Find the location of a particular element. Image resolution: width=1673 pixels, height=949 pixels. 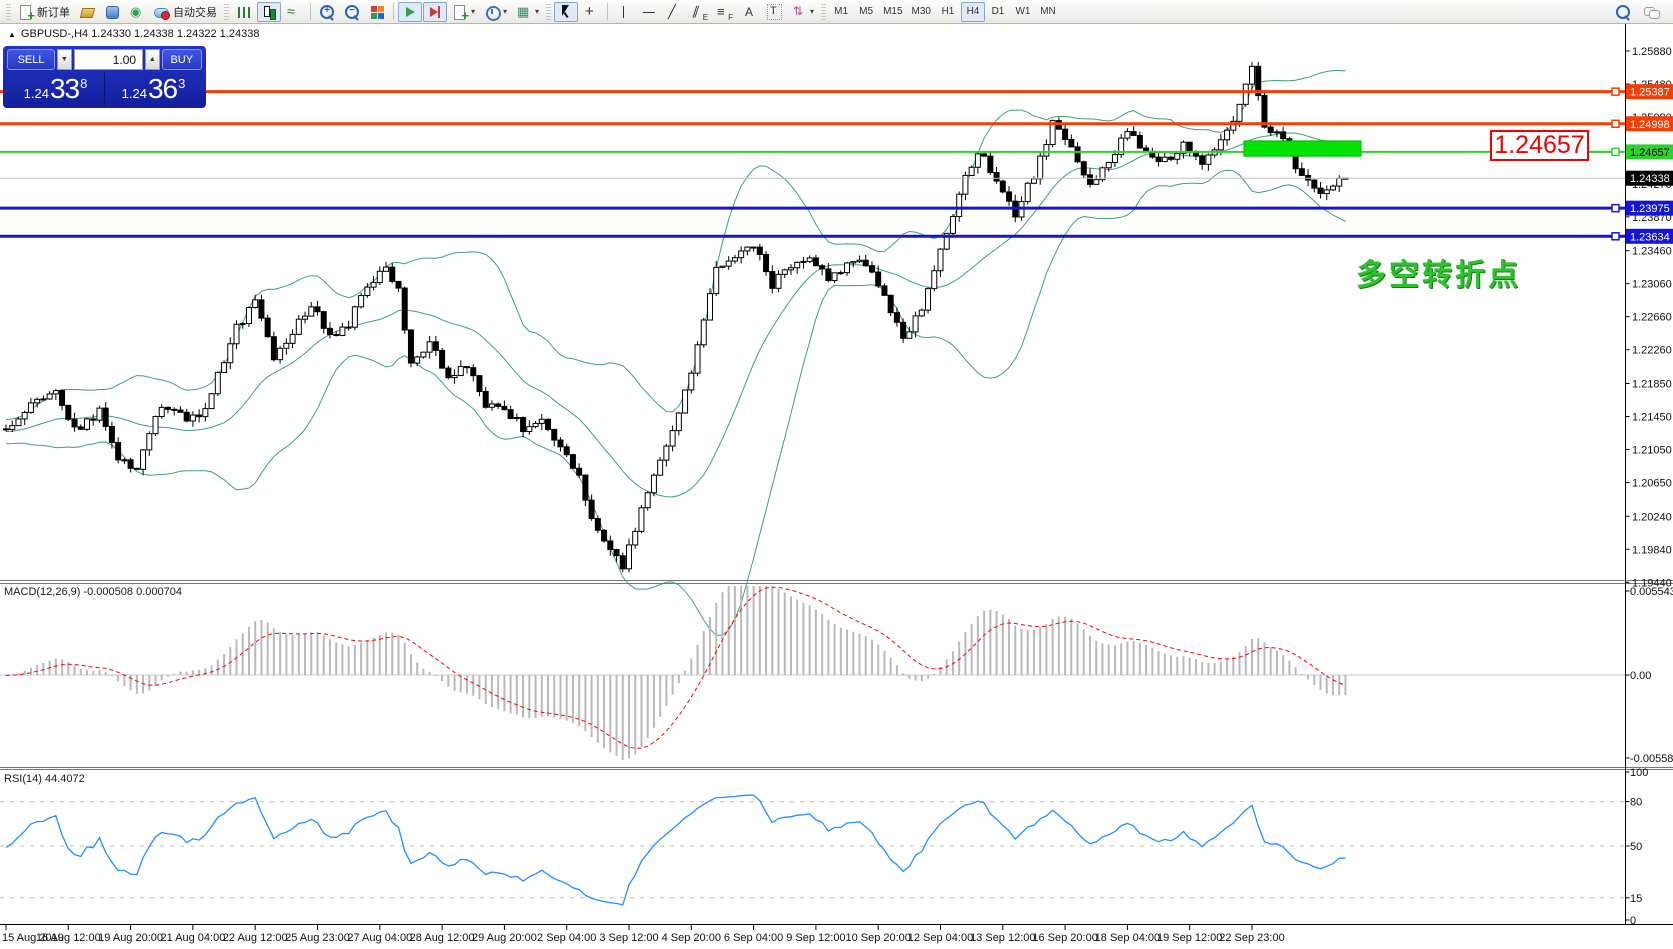

horizontal-line-button is located at coordinates (649, 12).